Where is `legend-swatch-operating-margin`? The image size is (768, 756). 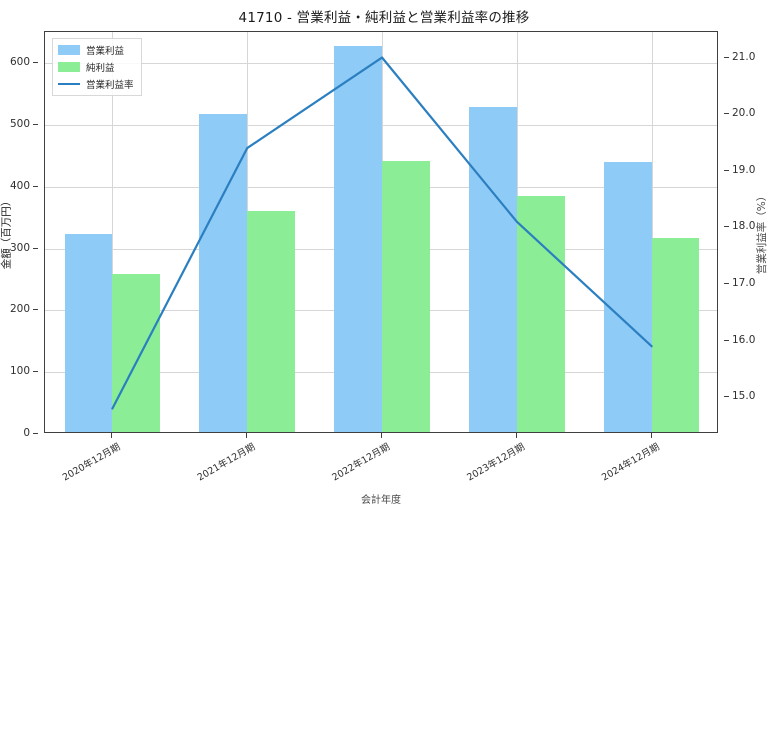
legend-swatch-operating-margin is located at coordinates (69, 84).